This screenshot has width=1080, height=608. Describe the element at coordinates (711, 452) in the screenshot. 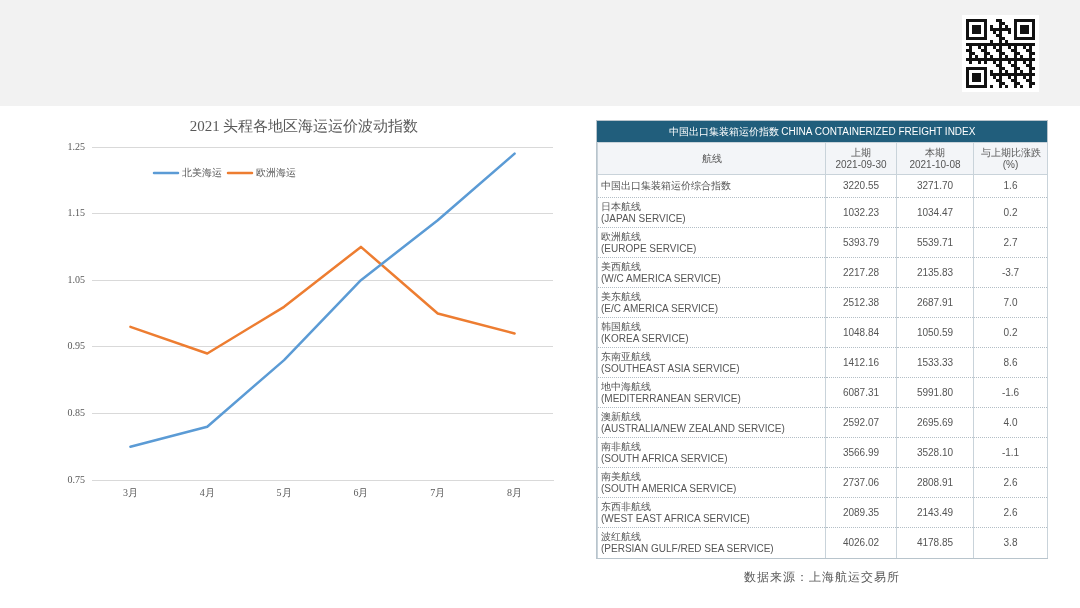

I see `category-label: 南非航线 (SOUTH AFRICA SERVICE)` at that location.